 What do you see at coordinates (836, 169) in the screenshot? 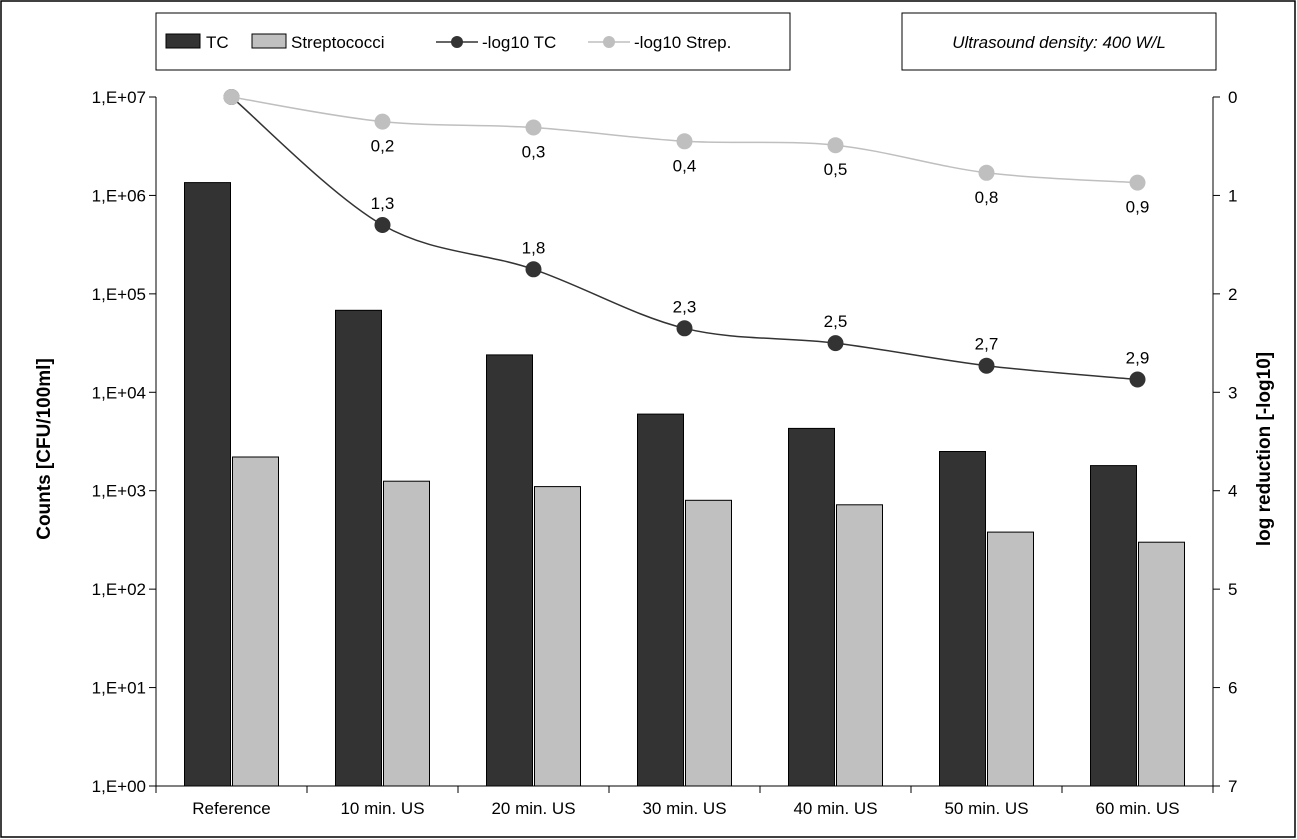
I see `data-label-log10-strep-40-min-us: 0,5` at bounding box center [836, 169].